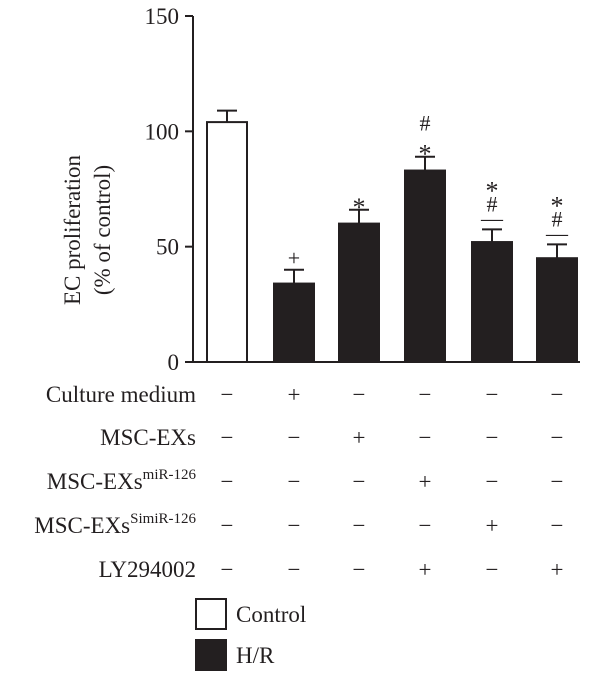 The width and height of the screenshot is (600, 691). What do you see at coordinates (250, 634) in the screenshot?
I see `legend: Control H/R` at bounding box center [250, 634].